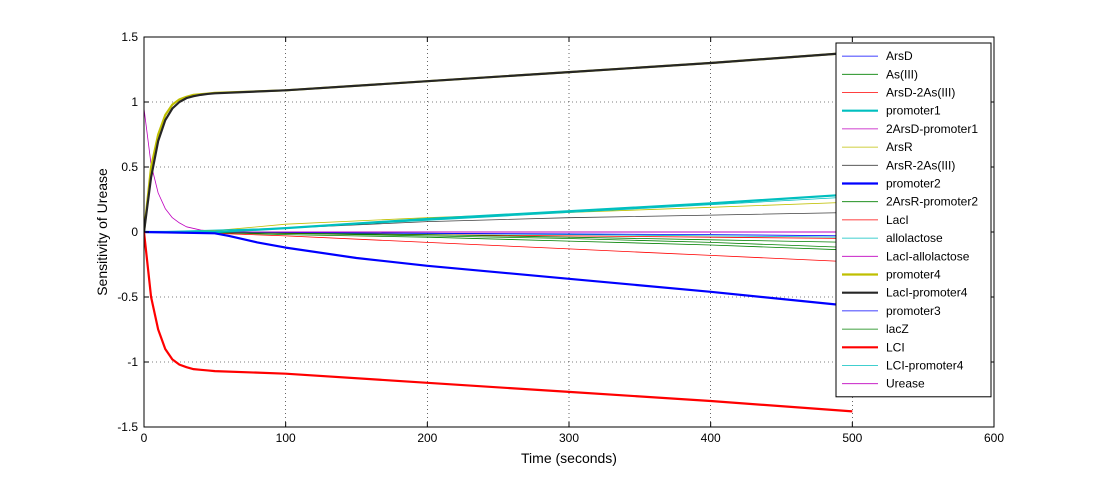  I want to click on x-tick-label: 200, so click(427, 438).